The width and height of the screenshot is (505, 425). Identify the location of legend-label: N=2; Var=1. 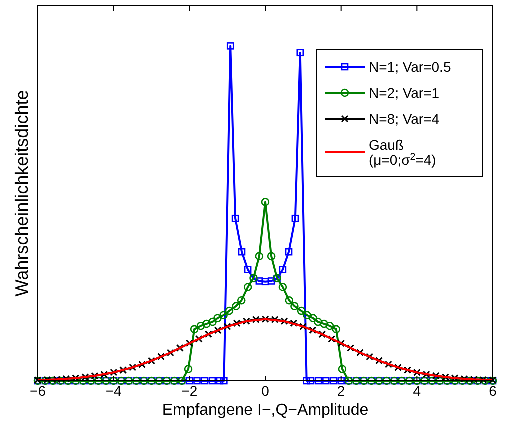
(404, 93).